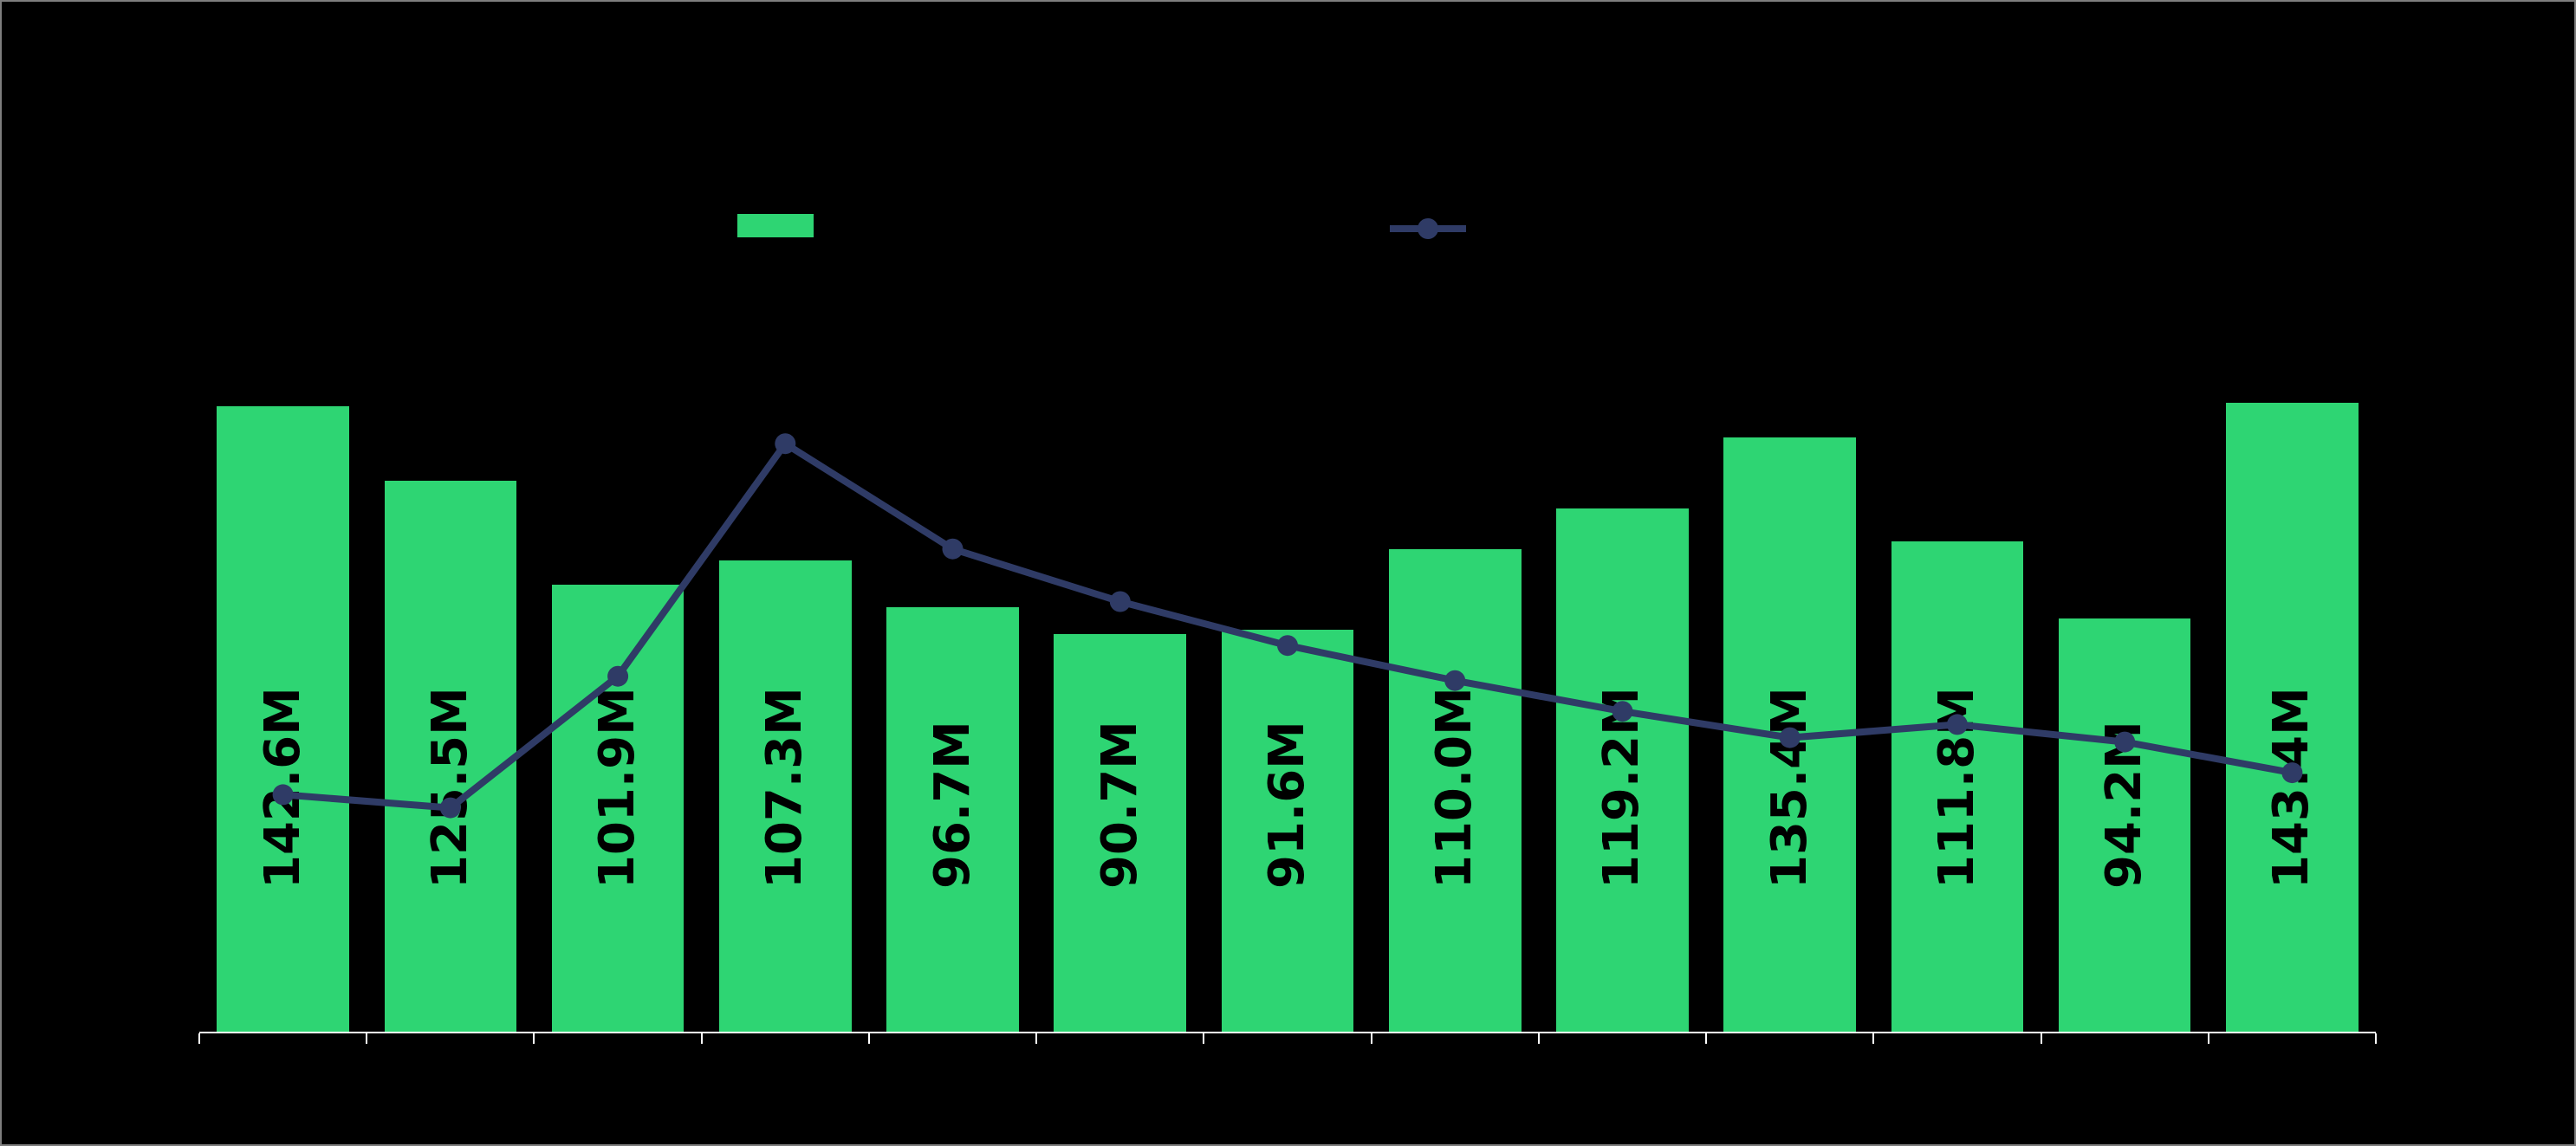  What do you see at coordinates (617, 788) in the screenshot?
I see `bar-value-label: 101.9M` at bounding box center [617, 788].